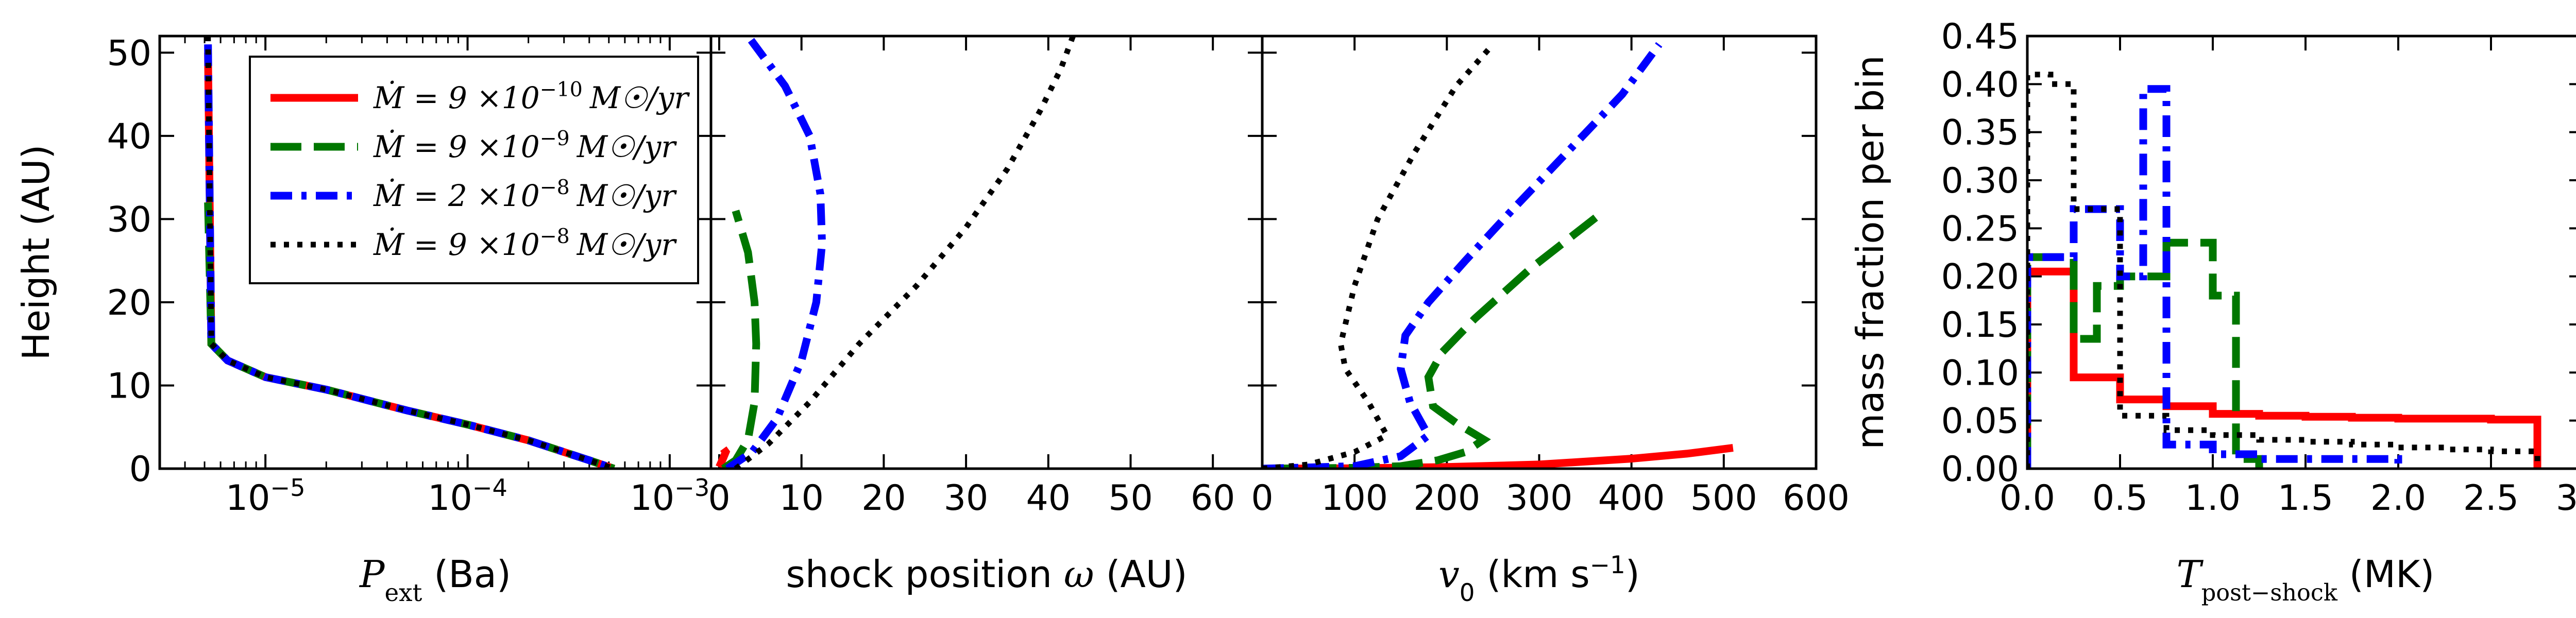 The width and height of the screenshot is (2576, 618). What do you see at coordinates (1980, 181) in the screenshot?
I see `y-tick-label: 0.30` at bounding box center [1980, 181].